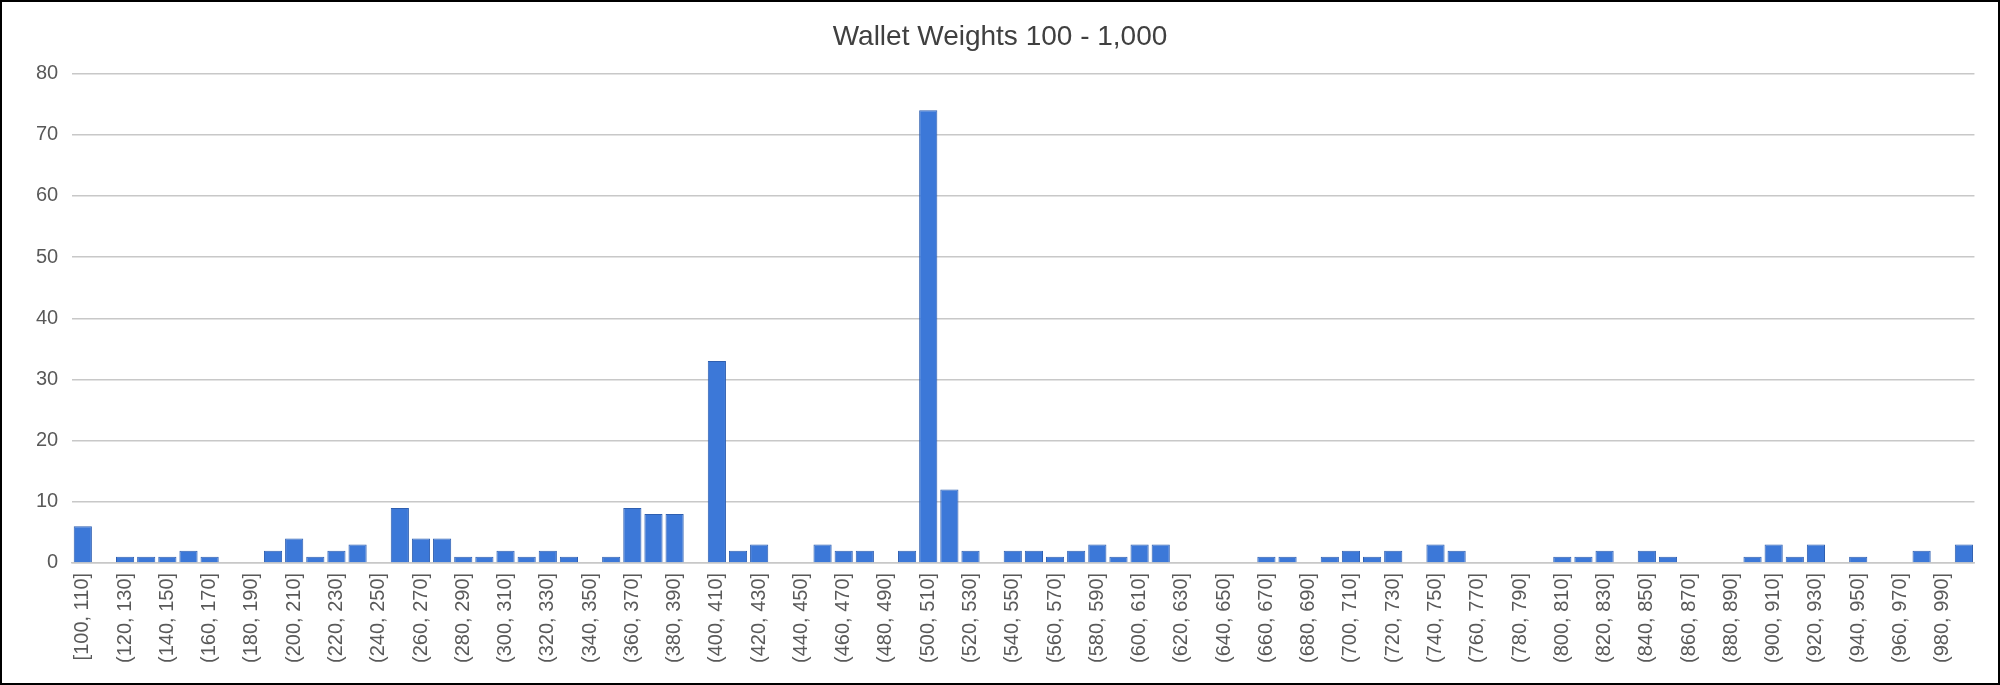 The image size is (2000, 685). I want to click on x-tick-label: (820, 830], so click(1603, 618).